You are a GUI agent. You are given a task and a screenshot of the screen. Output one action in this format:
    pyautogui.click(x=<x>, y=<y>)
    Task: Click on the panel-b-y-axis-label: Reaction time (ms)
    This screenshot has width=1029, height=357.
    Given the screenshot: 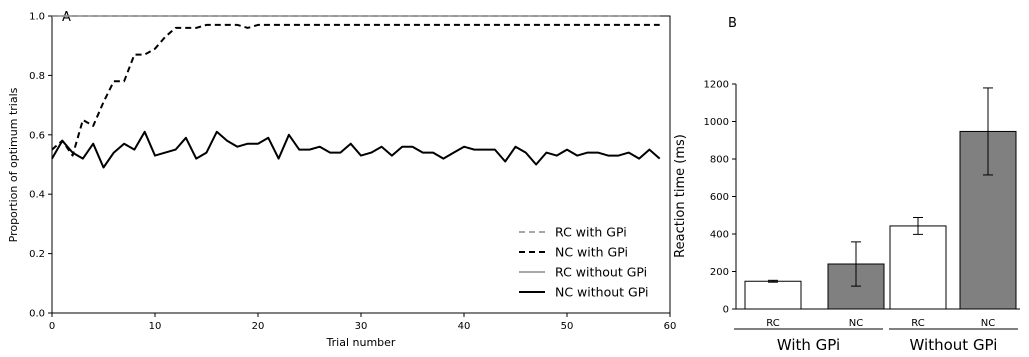 What is the action you would take?
    pyautogui.click(x=680, y=196)
    